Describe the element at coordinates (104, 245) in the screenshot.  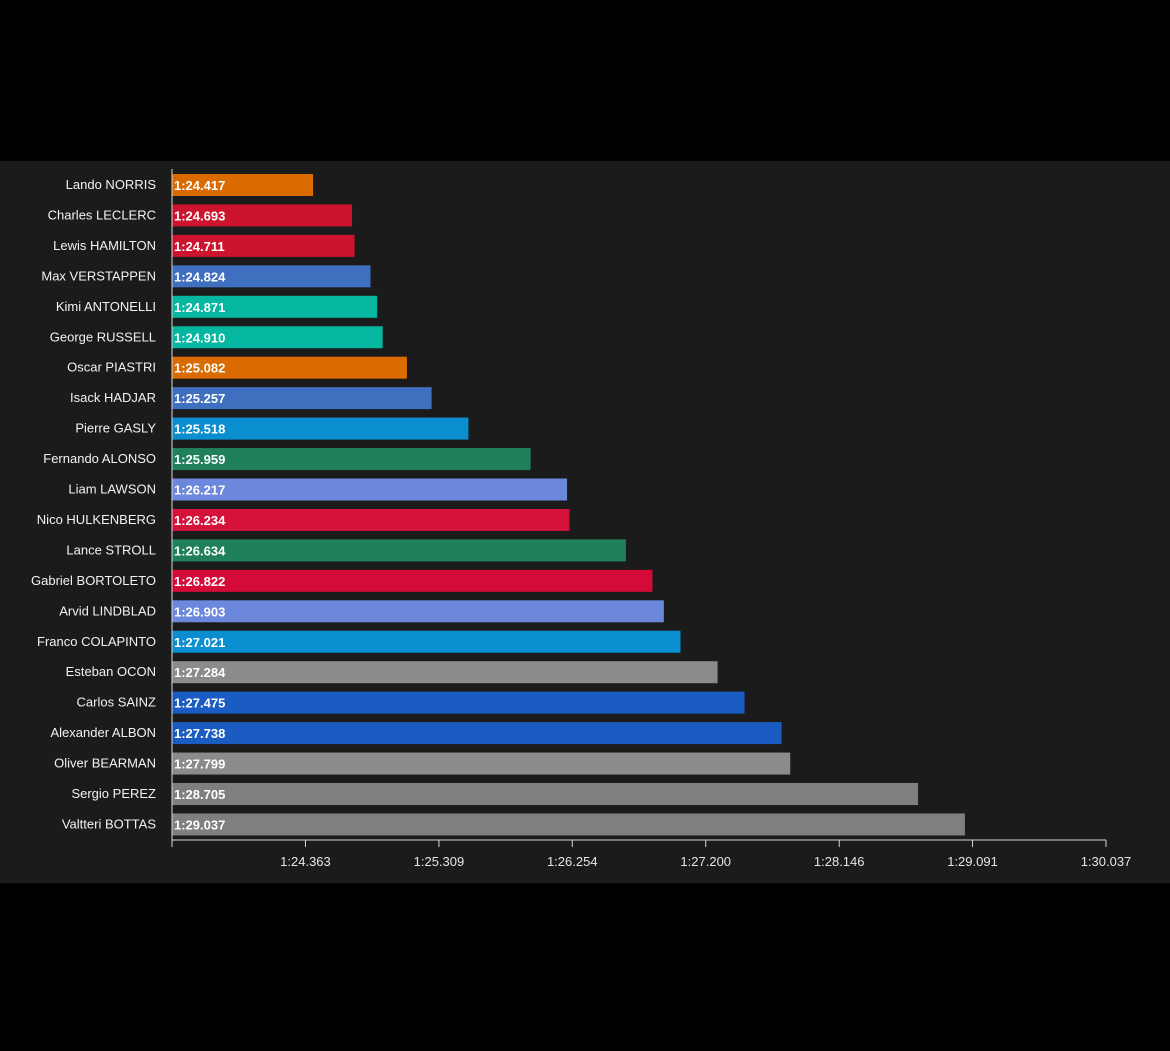
I see `driver-label: Lewis HAMILTON` at that location.